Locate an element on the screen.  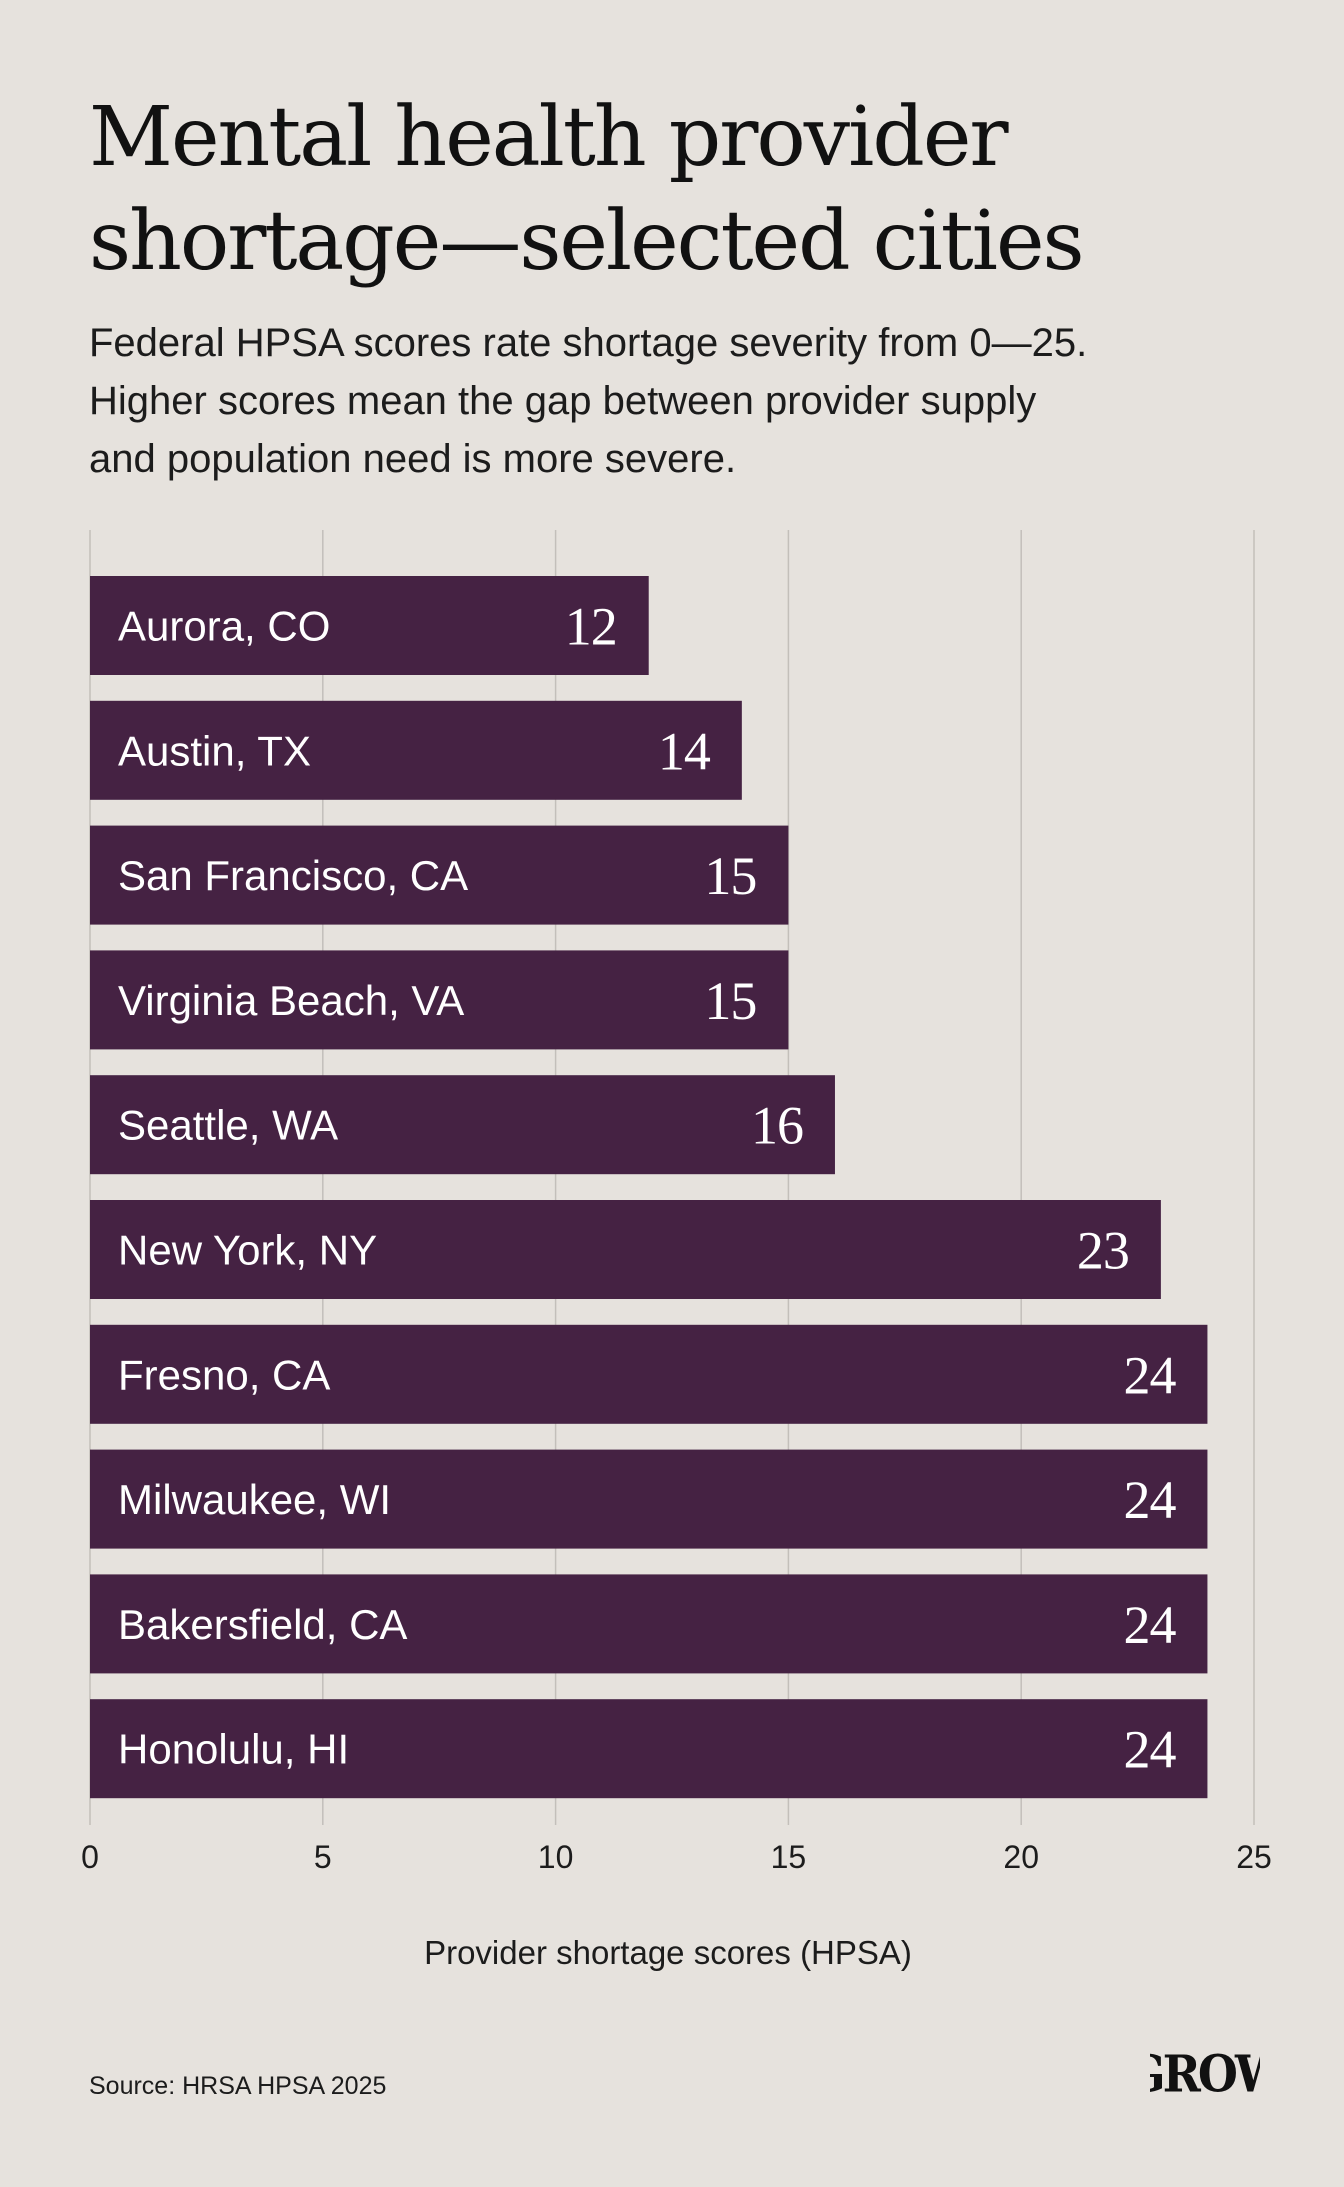
bar-group: Fresno, CA 24 is located at coordinates (649, 1374).